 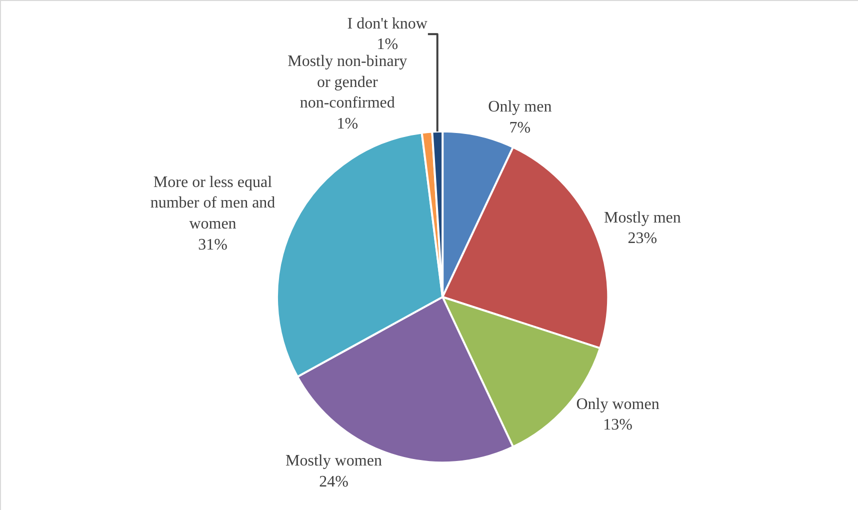 What do you see at coordinates (333, 481) in the screenshot?
I see `data-label: 24%` at bounding box center [333, 481].